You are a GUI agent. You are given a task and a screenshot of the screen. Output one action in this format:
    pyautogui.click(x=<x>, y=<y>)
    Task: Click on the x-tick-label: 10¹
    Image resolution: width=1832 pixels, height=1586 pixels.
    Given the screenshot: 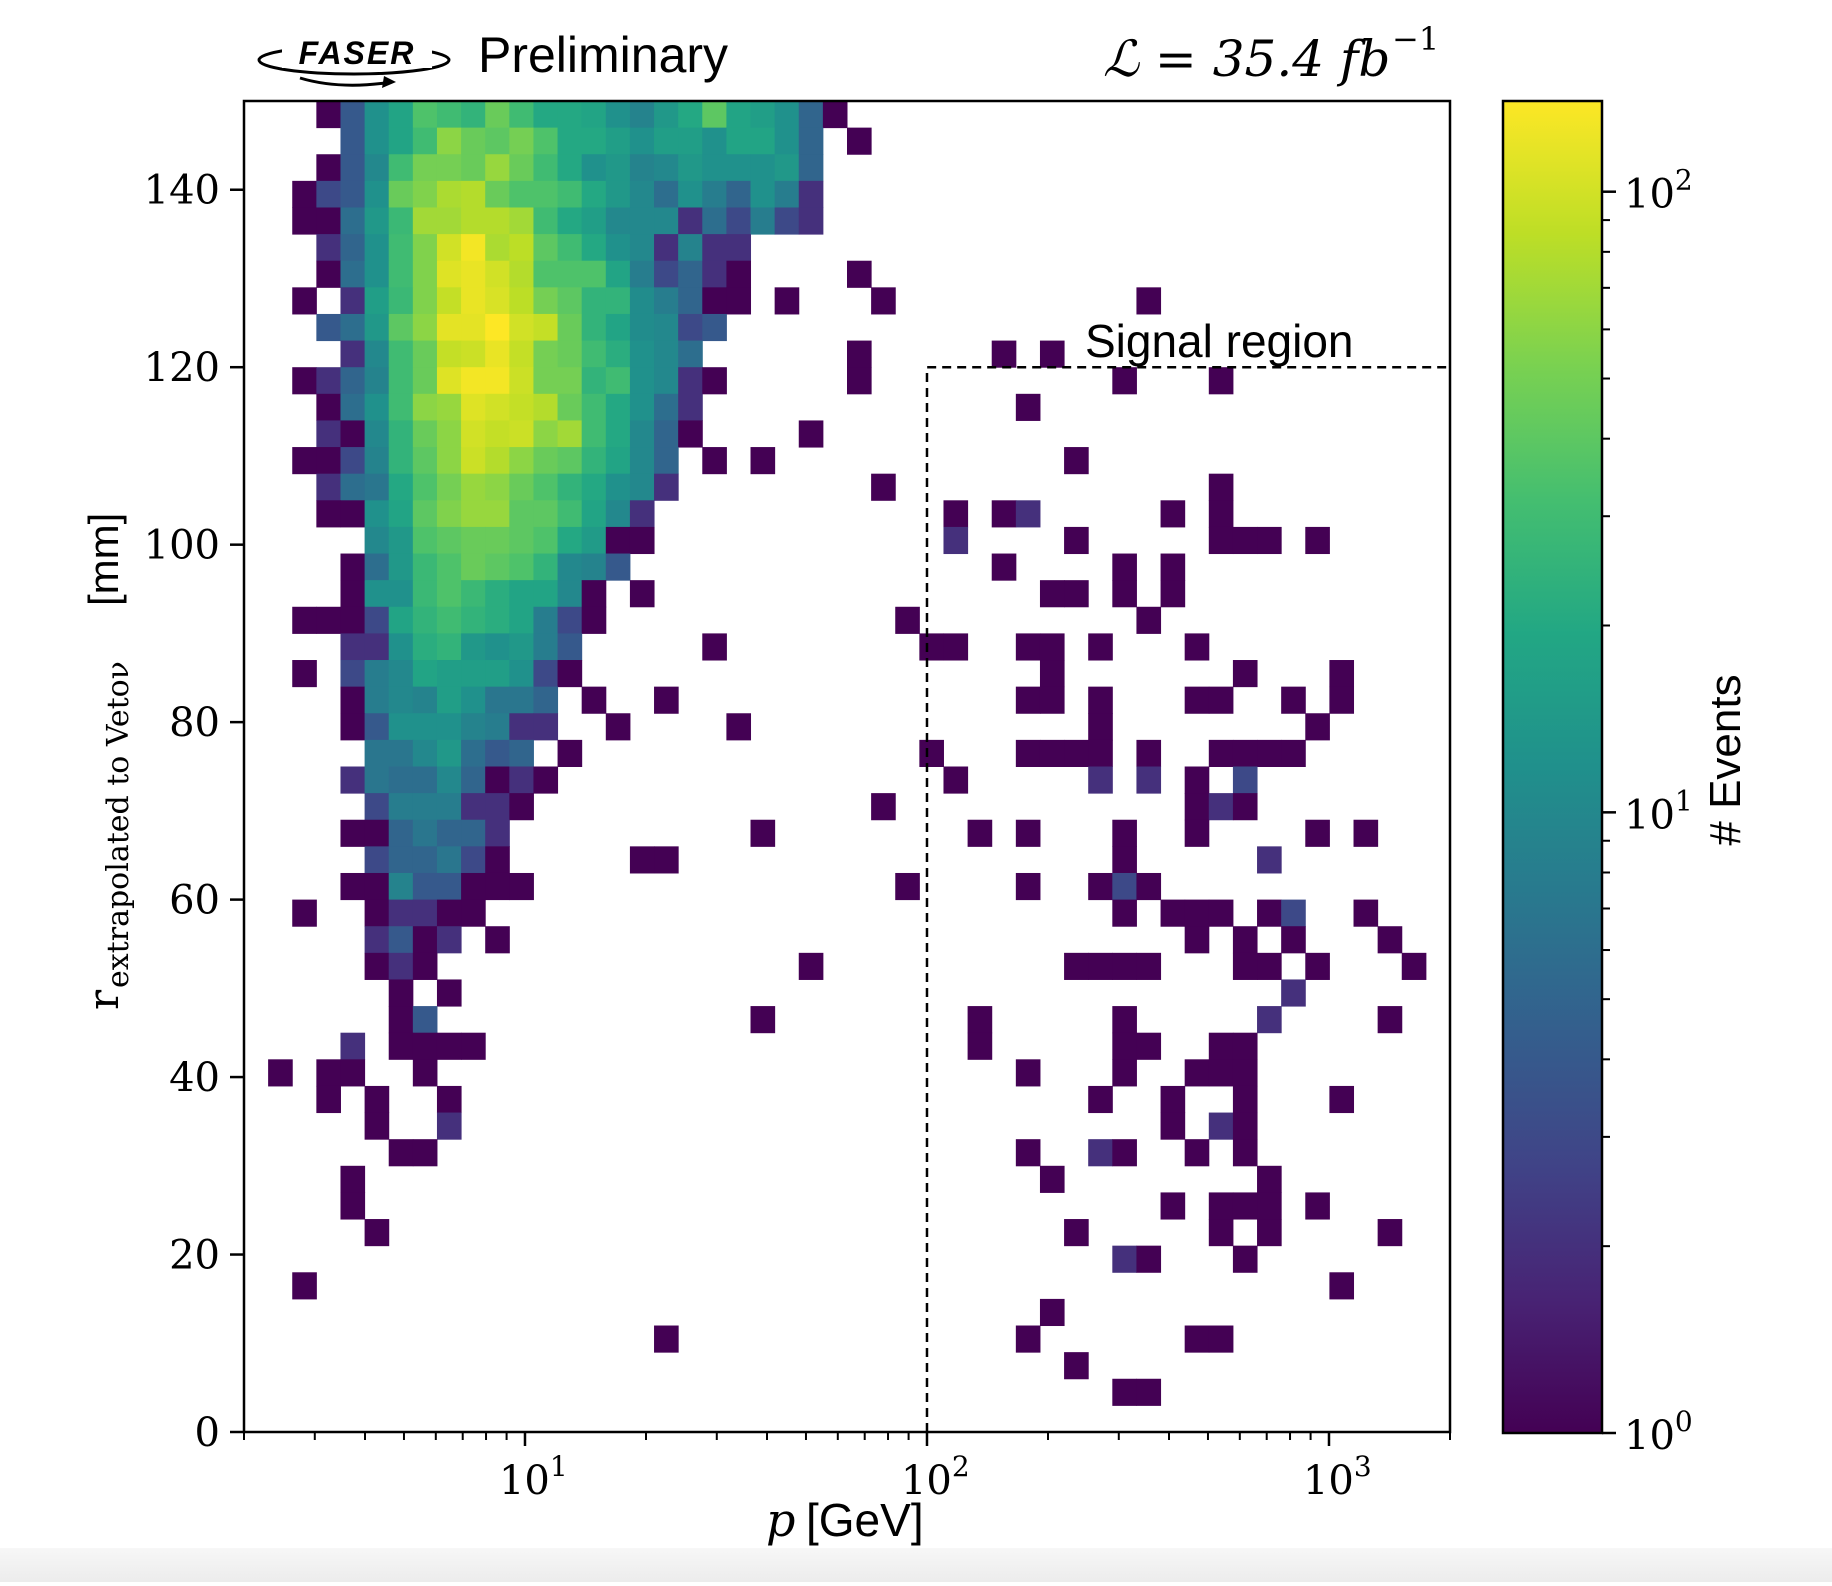 What is the action you would take?
    pyautogui.click(x=533, y=1477)
    